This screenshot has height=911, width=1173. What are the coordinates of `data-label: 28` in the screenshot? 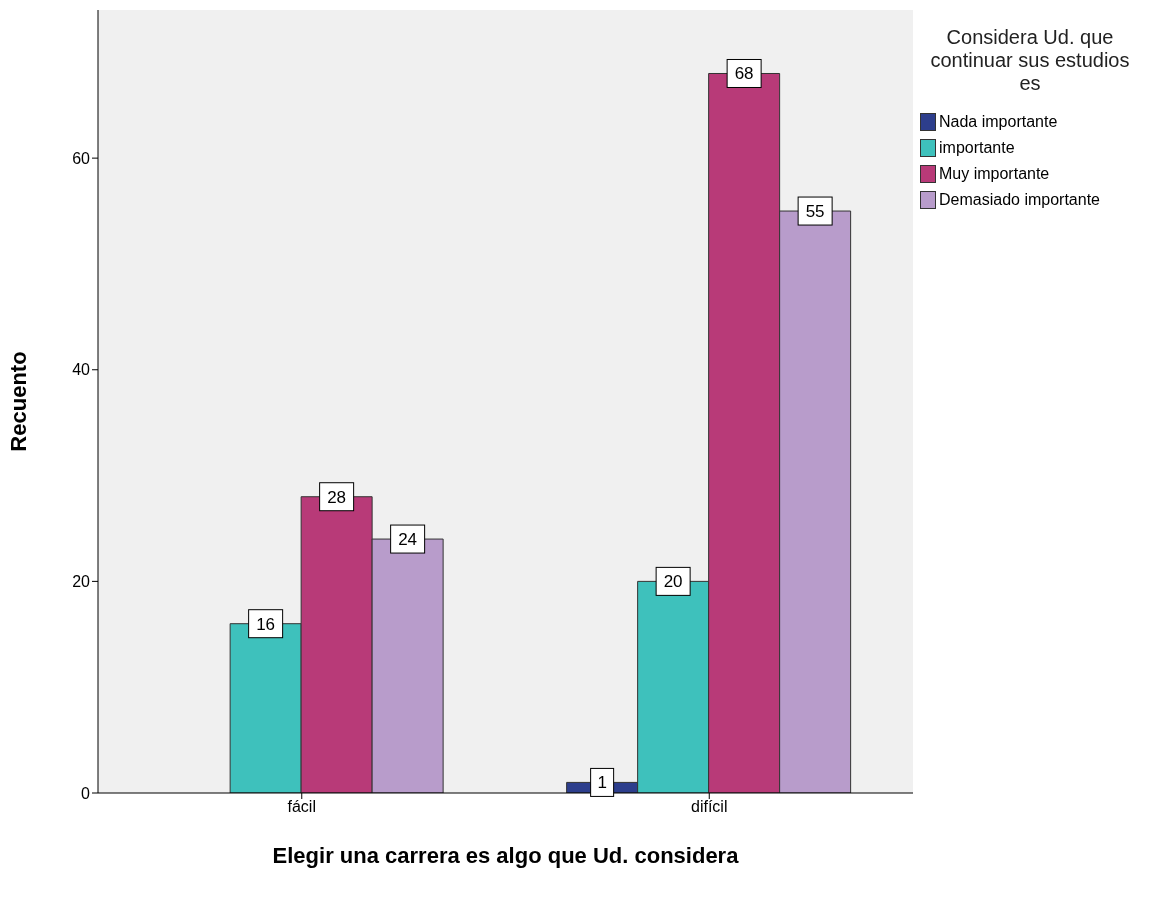 It's located at (337, 497).